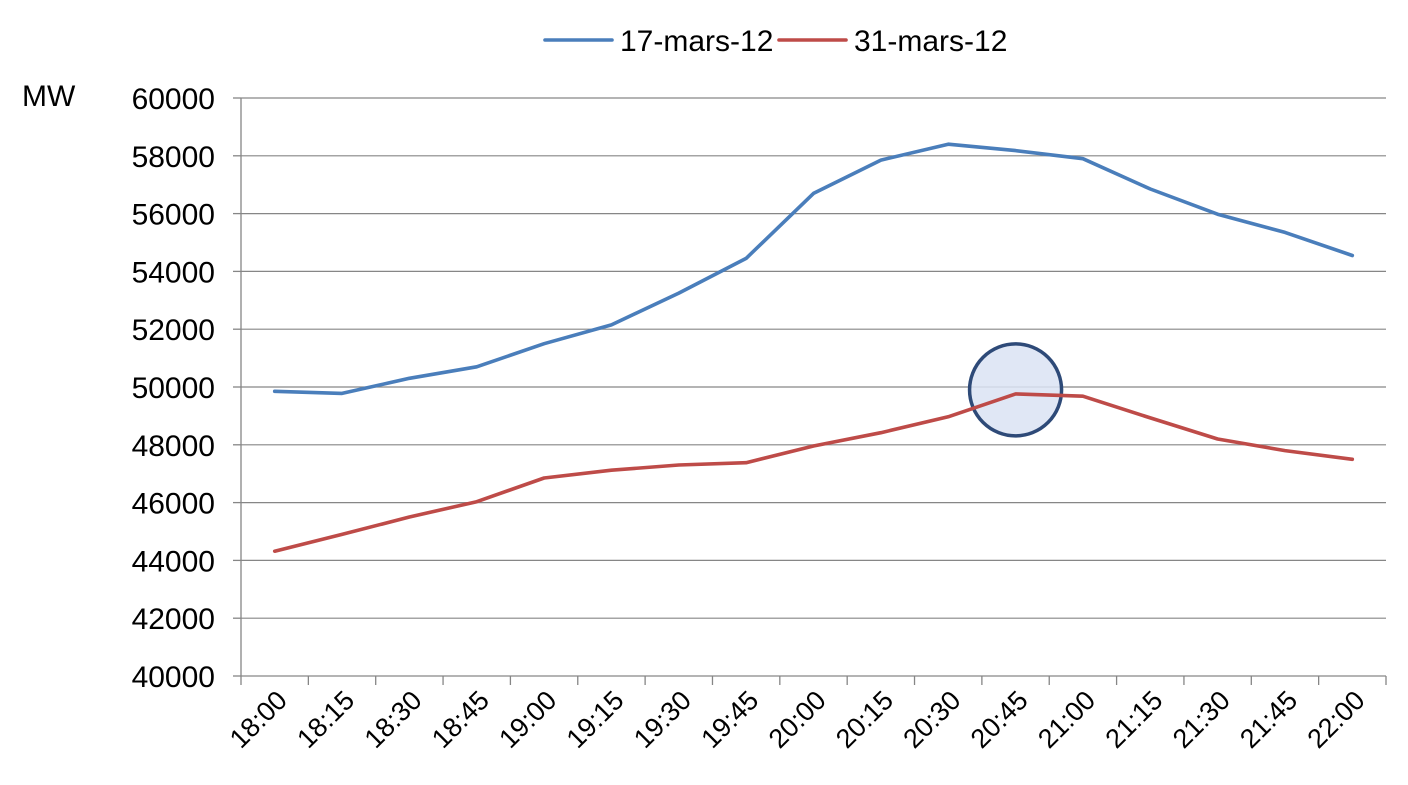 The height and width of the screenshot is (785, 1408). Describe the element at coordinates (173, 215) in the screenshot. I see `y-tick-label: 56000` at that location.